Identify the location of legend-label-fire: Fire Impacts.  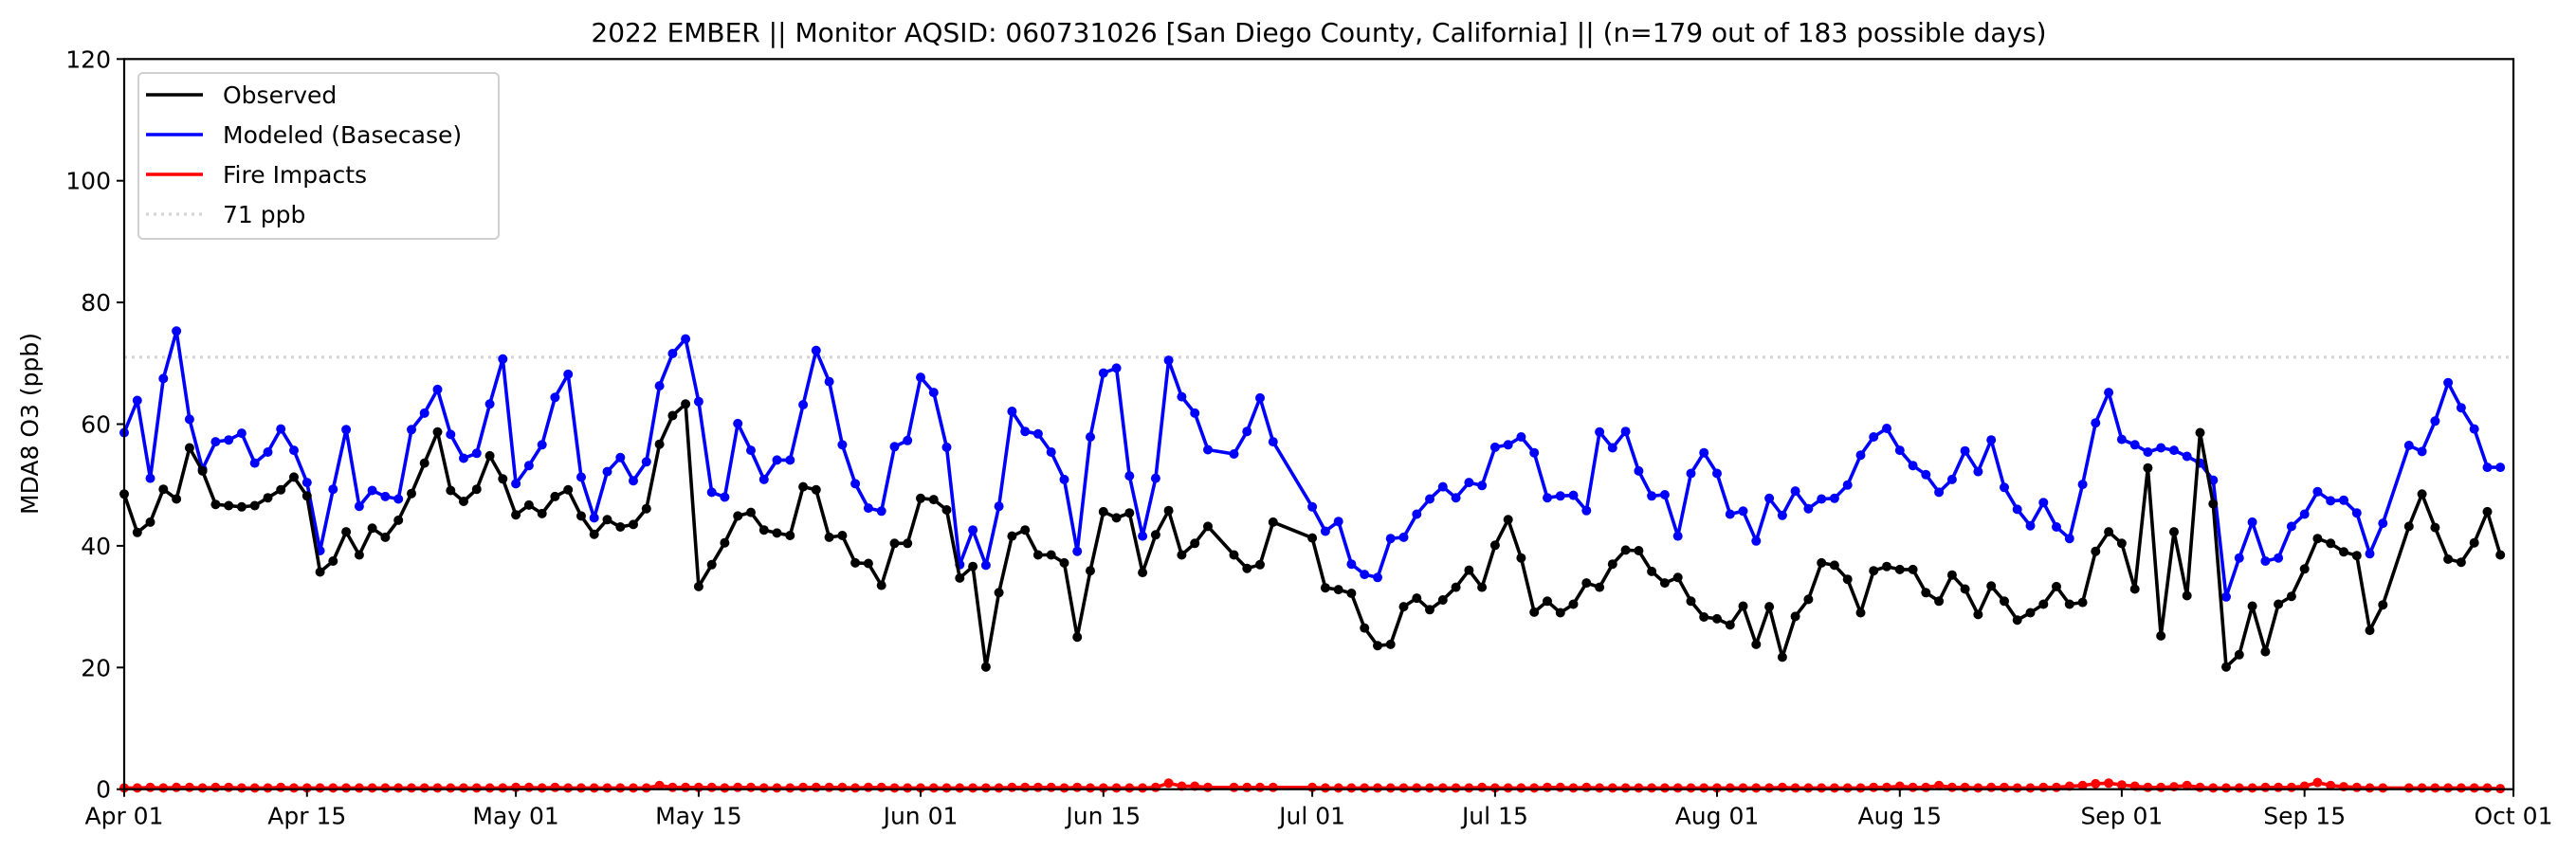
(295, 175).